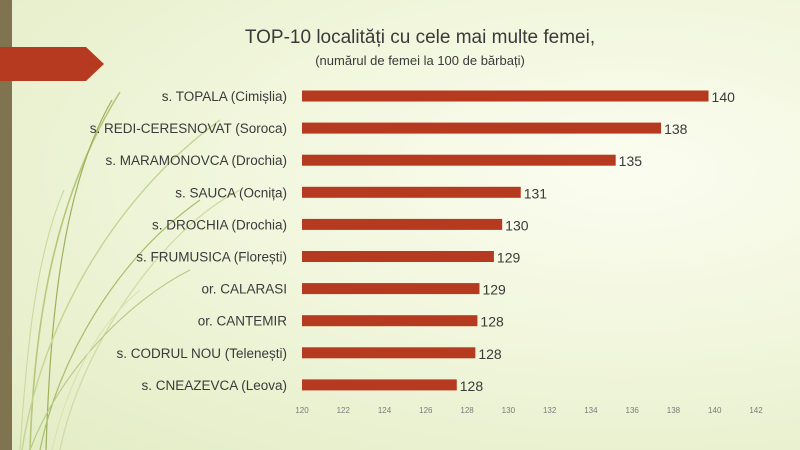 The height and width of the screenshot is (450, 800). What do you see at coordinates (724, 97) in the screenshot?
I see `data-label: 140` at bounding box center [724, 97].